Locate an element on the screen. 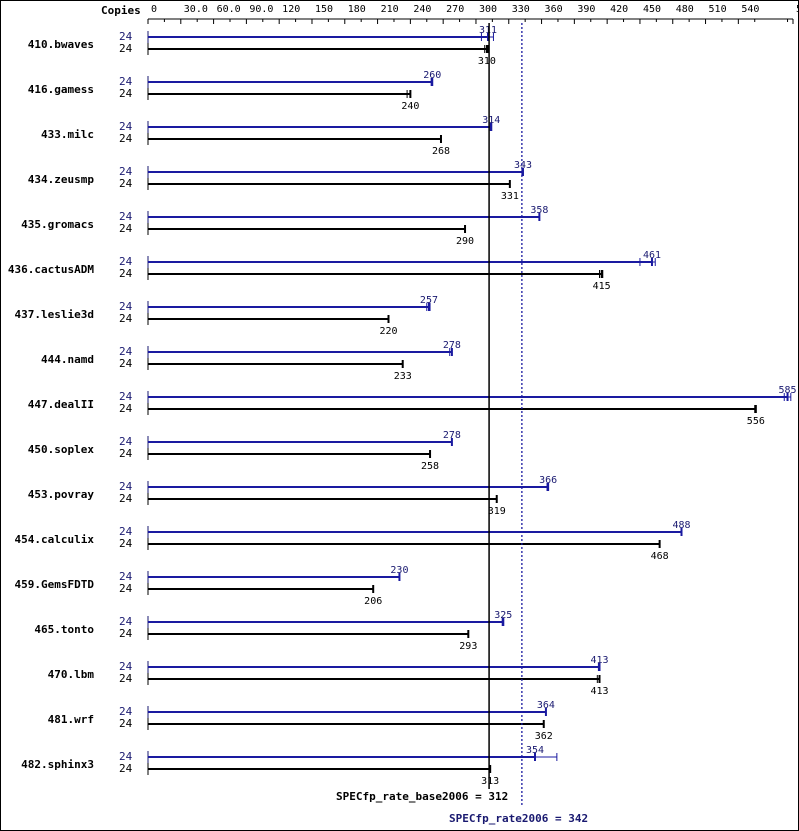  benchmark-label: 416.gamess is located at coordinates (61, 89).